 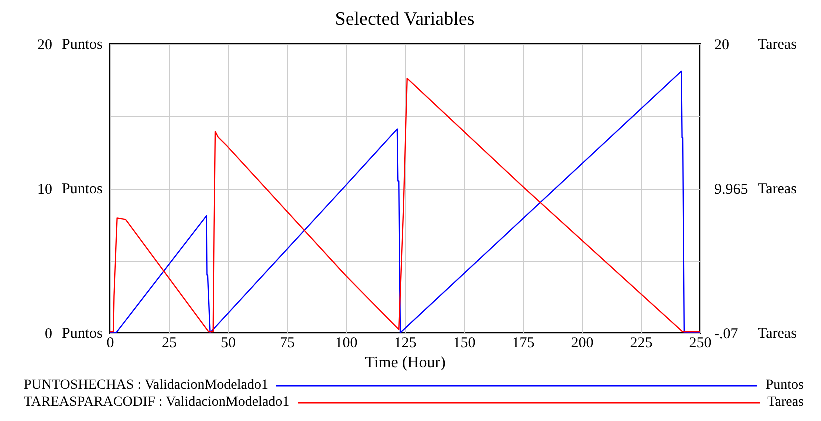 What do you see at coordinates (731, 190) in the screenshot?
I see `y2-tick-label: 9.965` at bounding box center [731, 190].